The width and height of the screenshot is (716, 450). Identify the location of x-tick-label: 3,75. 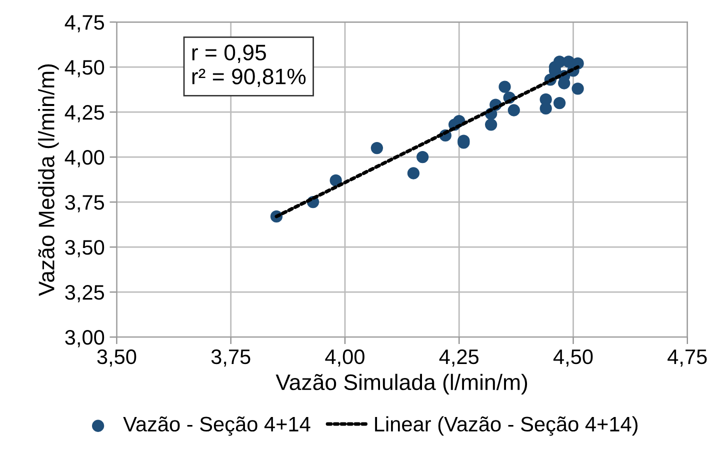
(230, 358).